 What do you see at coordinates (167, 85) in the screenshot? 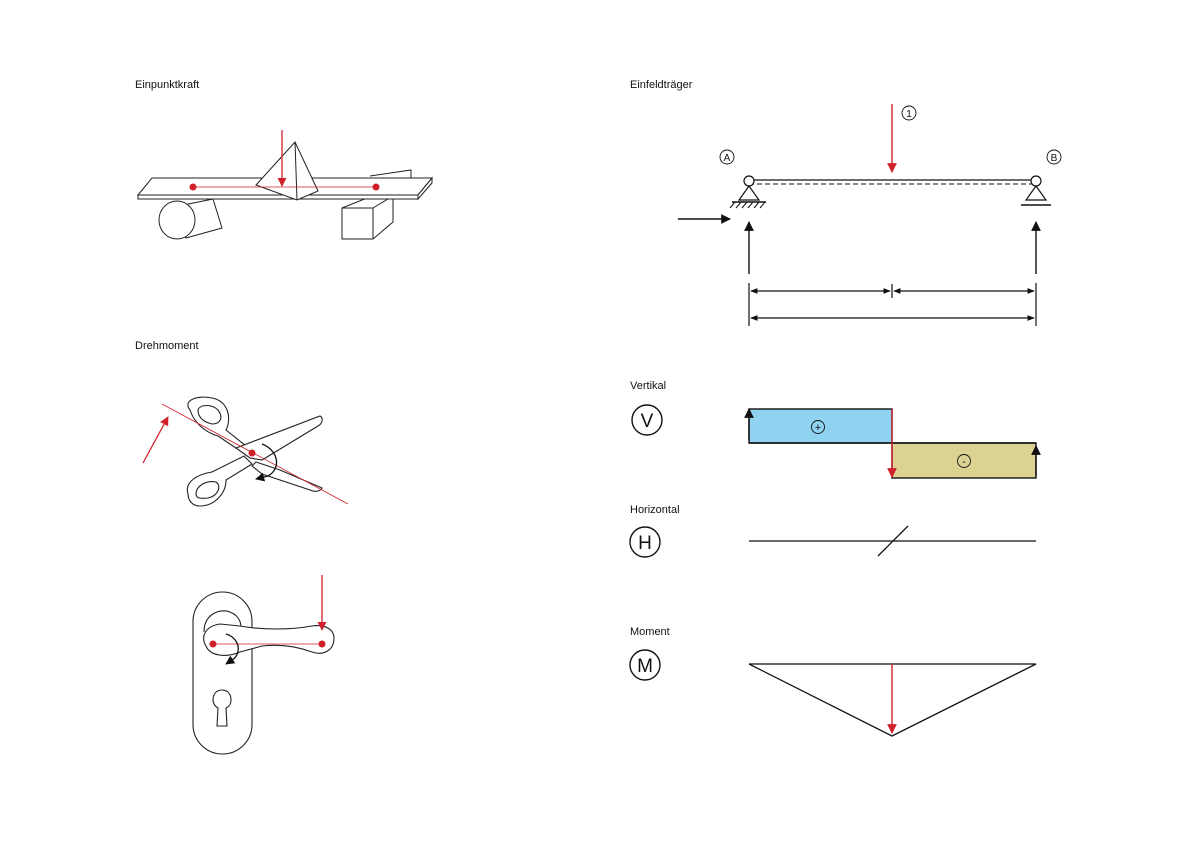
I see `title-einpunktkraft: Einpunktkraft` at bounding box center [167, 85].